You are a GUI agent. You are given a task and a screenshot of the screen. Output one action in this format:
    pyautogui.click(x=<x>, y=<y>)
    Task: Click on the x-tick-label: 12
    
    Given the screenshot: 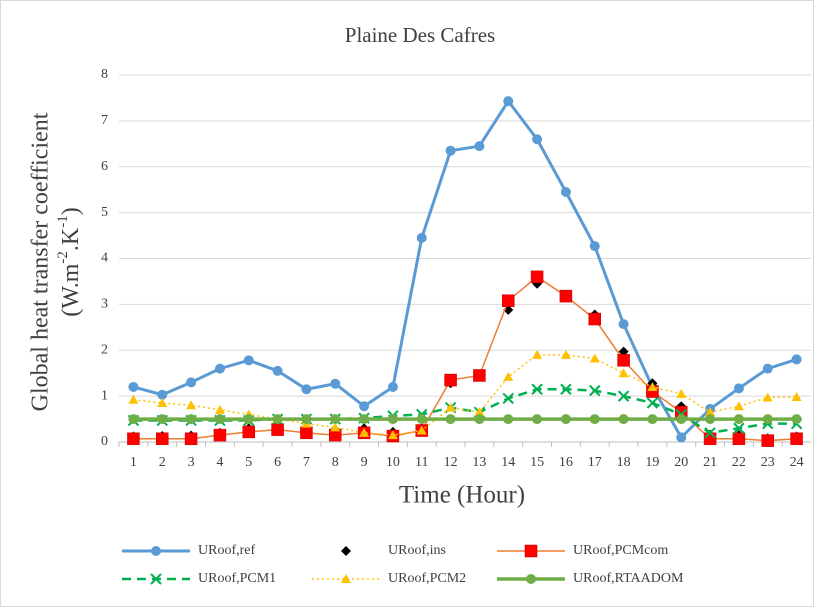 What is the action you would take?
    pyautogui.click(x=451, y=462)
    